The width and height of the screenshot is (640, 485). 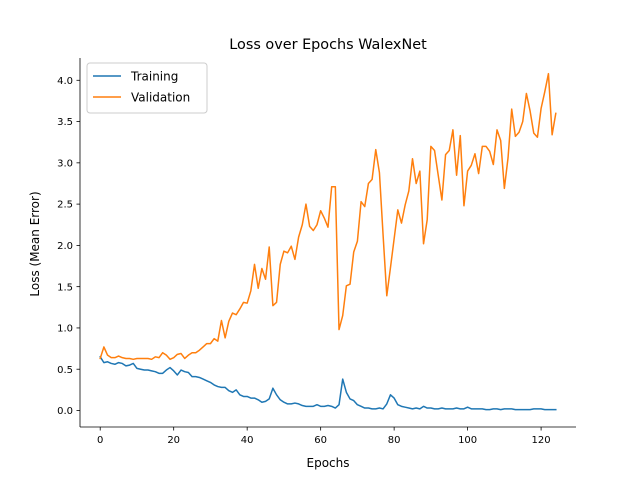 What do you see at coordinates (65, 81) in the screenshot?
I see `y-tick-label: 4.0` at bounding box center [65, 81].